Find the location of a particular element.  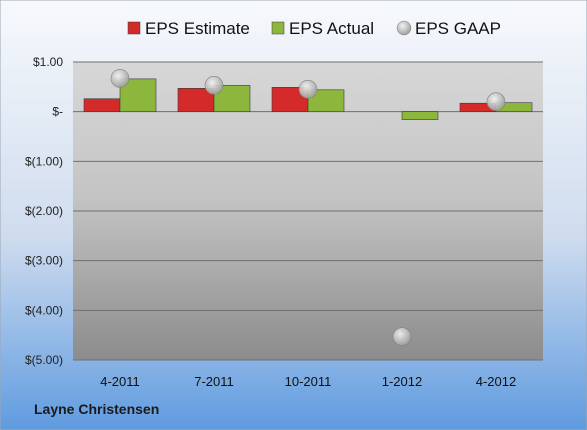

y-tick-label: $(2.00) is located at coordinates (44, 211).